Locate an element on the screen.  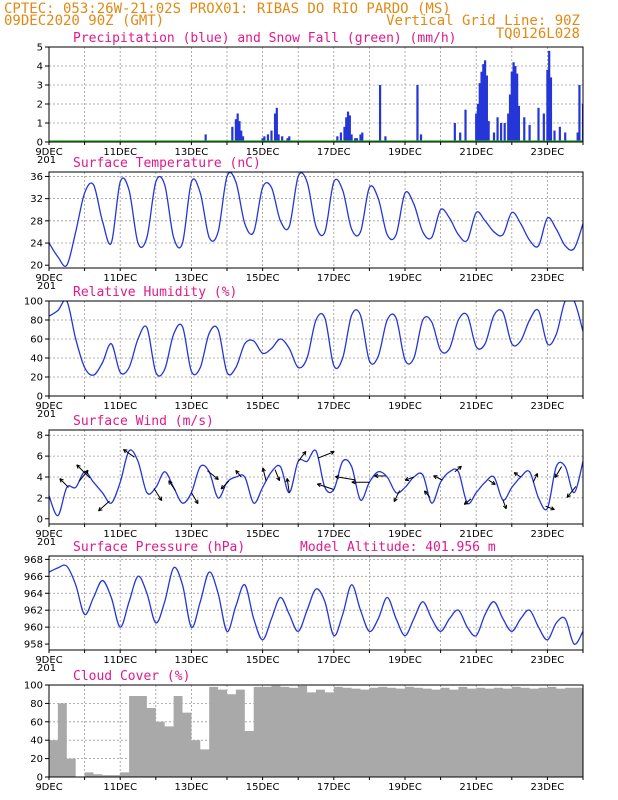
x-tick-label: 15DEC is located at coordinates (263, 660).